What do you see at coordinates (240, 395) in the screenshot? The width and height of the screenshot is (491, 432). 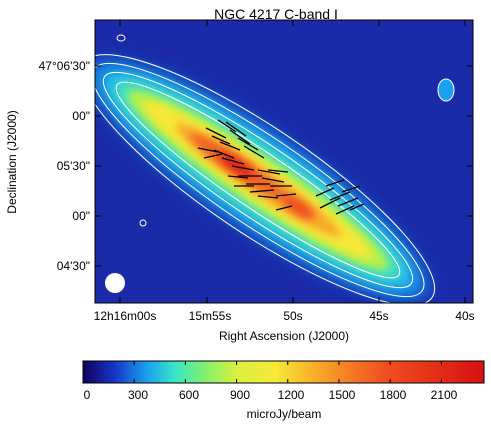 I see `colorbar-tick-label: 900` at bounding box center [240, 395].